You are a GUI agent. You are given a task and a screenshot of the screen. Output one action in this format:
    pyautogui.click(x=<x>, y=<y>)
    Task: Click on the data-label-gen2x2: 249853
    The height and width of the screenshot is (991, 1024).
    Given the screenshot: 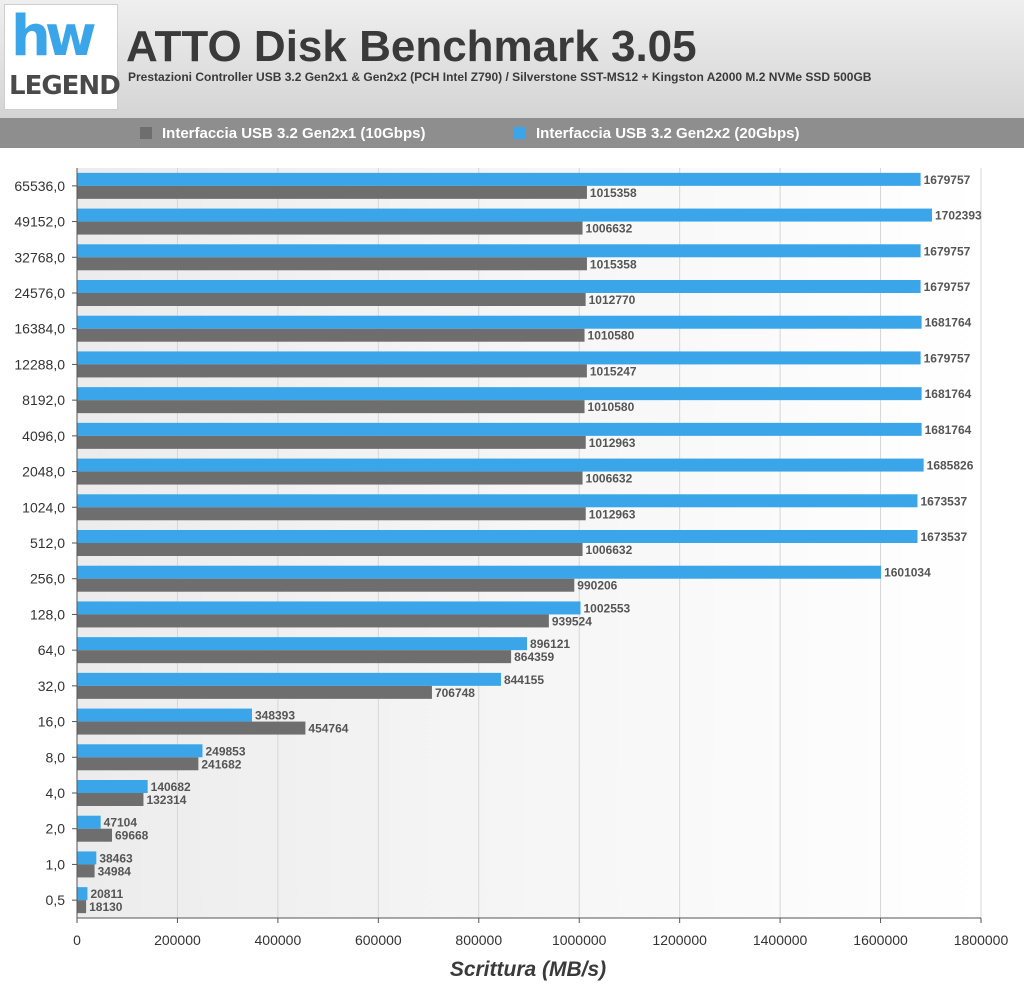 What is the action you would take?
    pyautogui.click(x=225, y=751)
    